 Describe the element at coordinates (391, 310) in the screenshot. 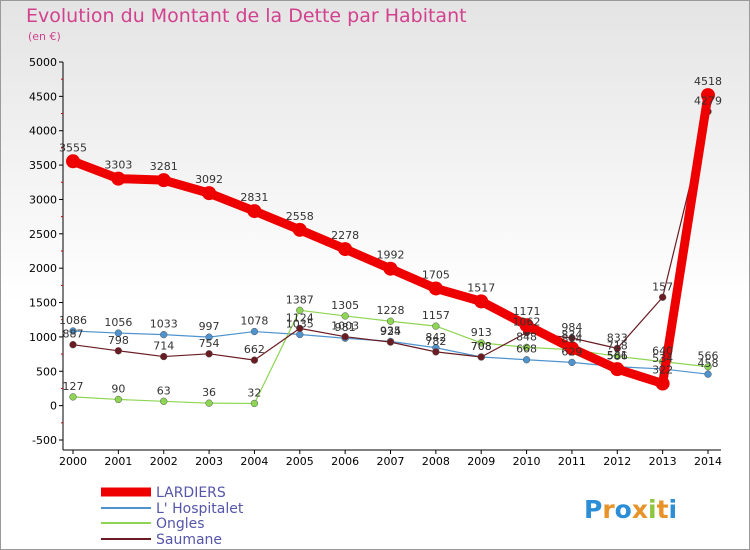

I see `data-label: 1228` at that location.